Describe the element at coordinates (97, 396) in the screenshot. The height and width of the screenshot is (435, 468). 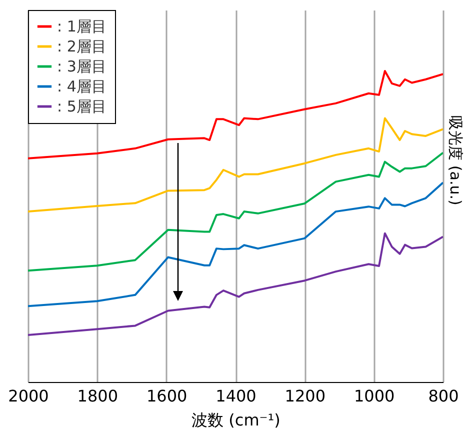
I see `x-tick-label: 1800` at that location.